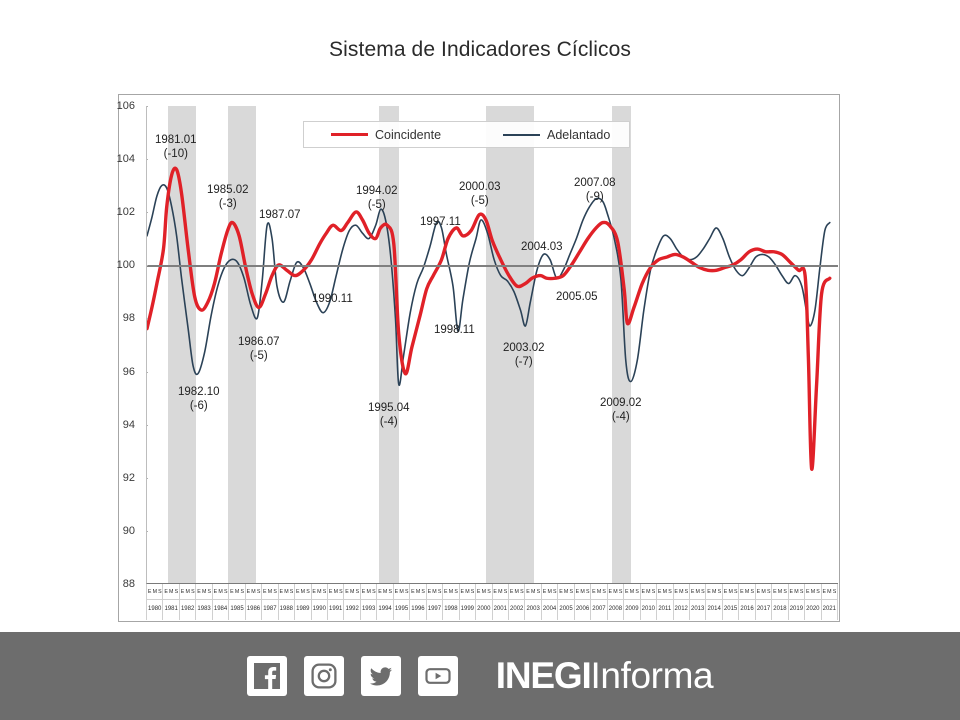 The height and width of the screenshot is (720, 960). What do you see at coordinates (266, 676) in the screenshot?
I see `facebook-icon` at bounding box center [266, 676].